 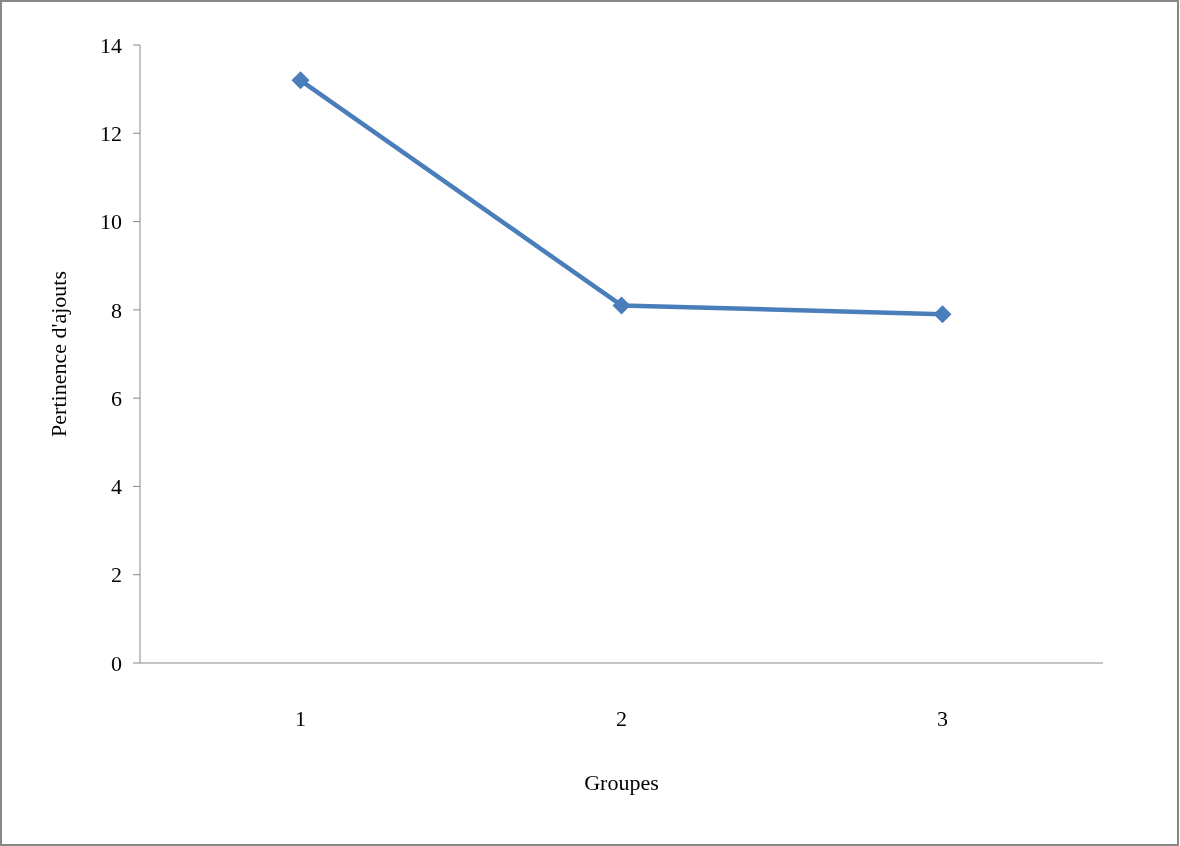 I want to click on y-tick-label: 8, so click(x=116, y=310).